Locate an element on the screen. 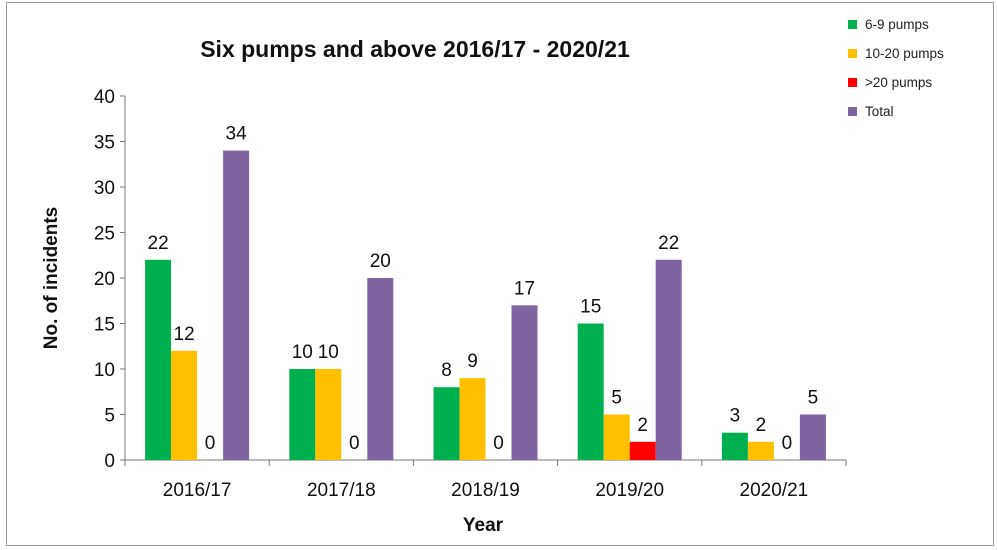 The height and width of the screenshot is (550, 997). data-label: 9 is located at coordinates (472, 361).